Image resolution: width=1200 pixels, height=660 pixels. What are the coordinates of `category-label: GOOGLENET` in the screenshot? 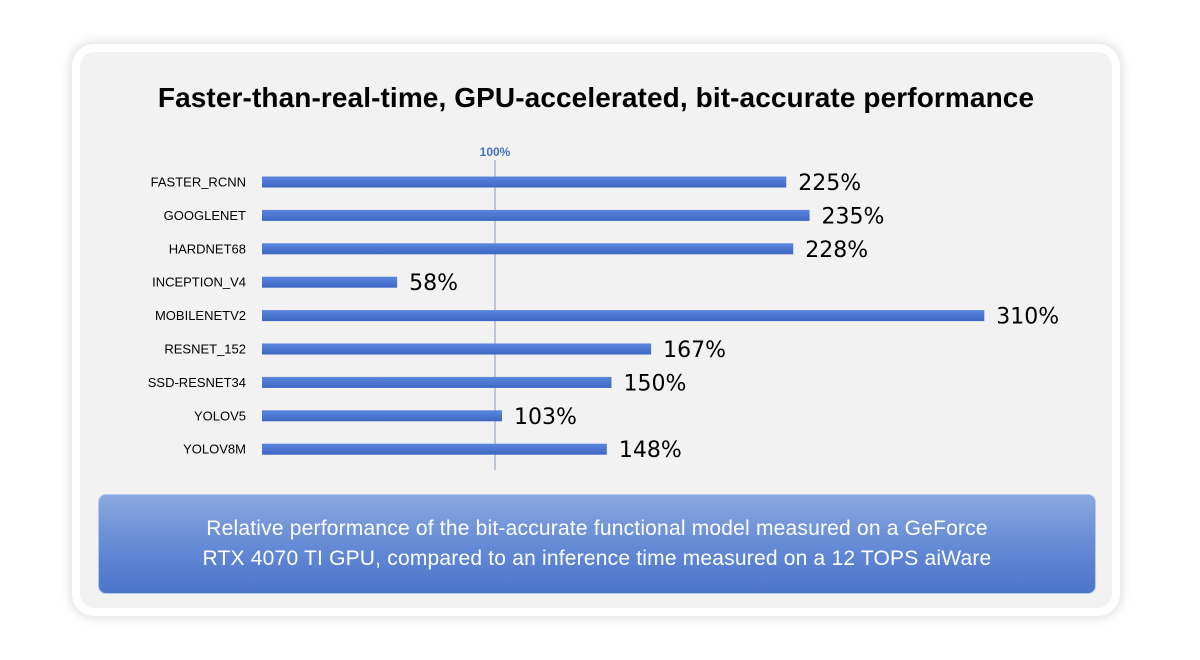 It's located at (205, 215).